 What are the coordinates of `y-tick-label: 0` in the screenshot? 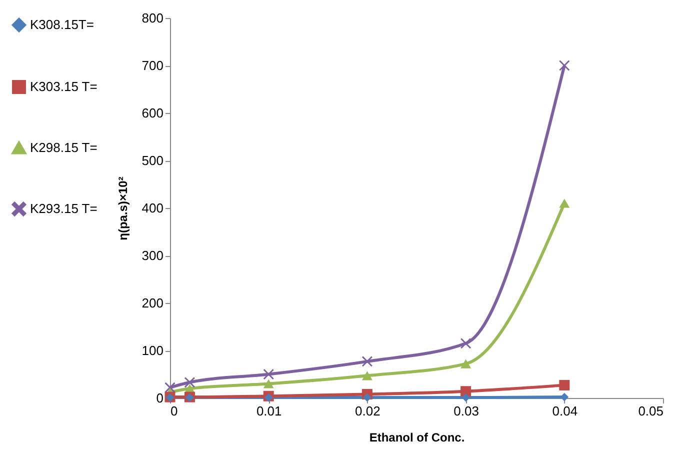 It's located at (160, 398).